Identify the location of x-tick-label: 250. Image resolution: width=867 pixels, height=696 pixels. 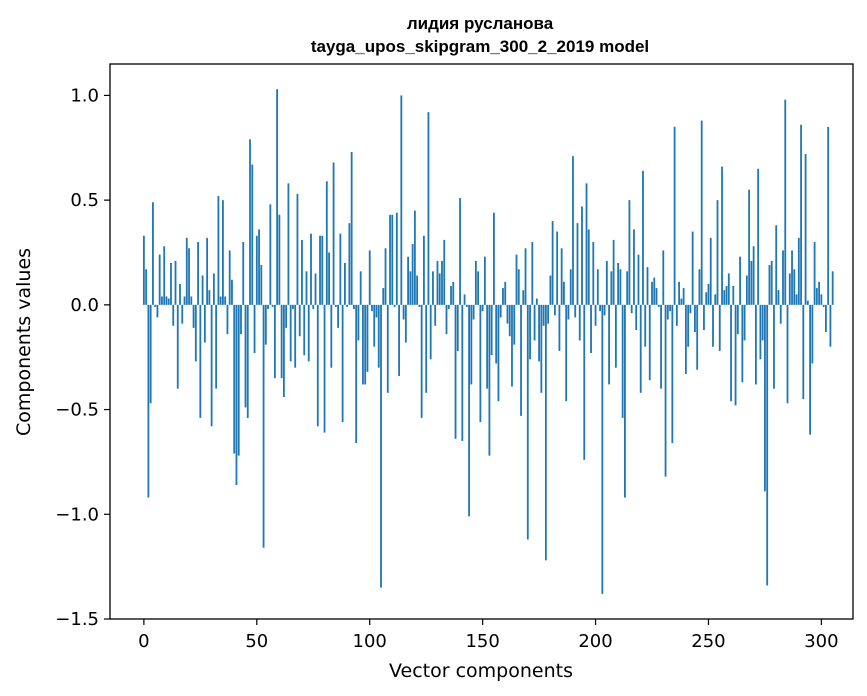
(708, 641).